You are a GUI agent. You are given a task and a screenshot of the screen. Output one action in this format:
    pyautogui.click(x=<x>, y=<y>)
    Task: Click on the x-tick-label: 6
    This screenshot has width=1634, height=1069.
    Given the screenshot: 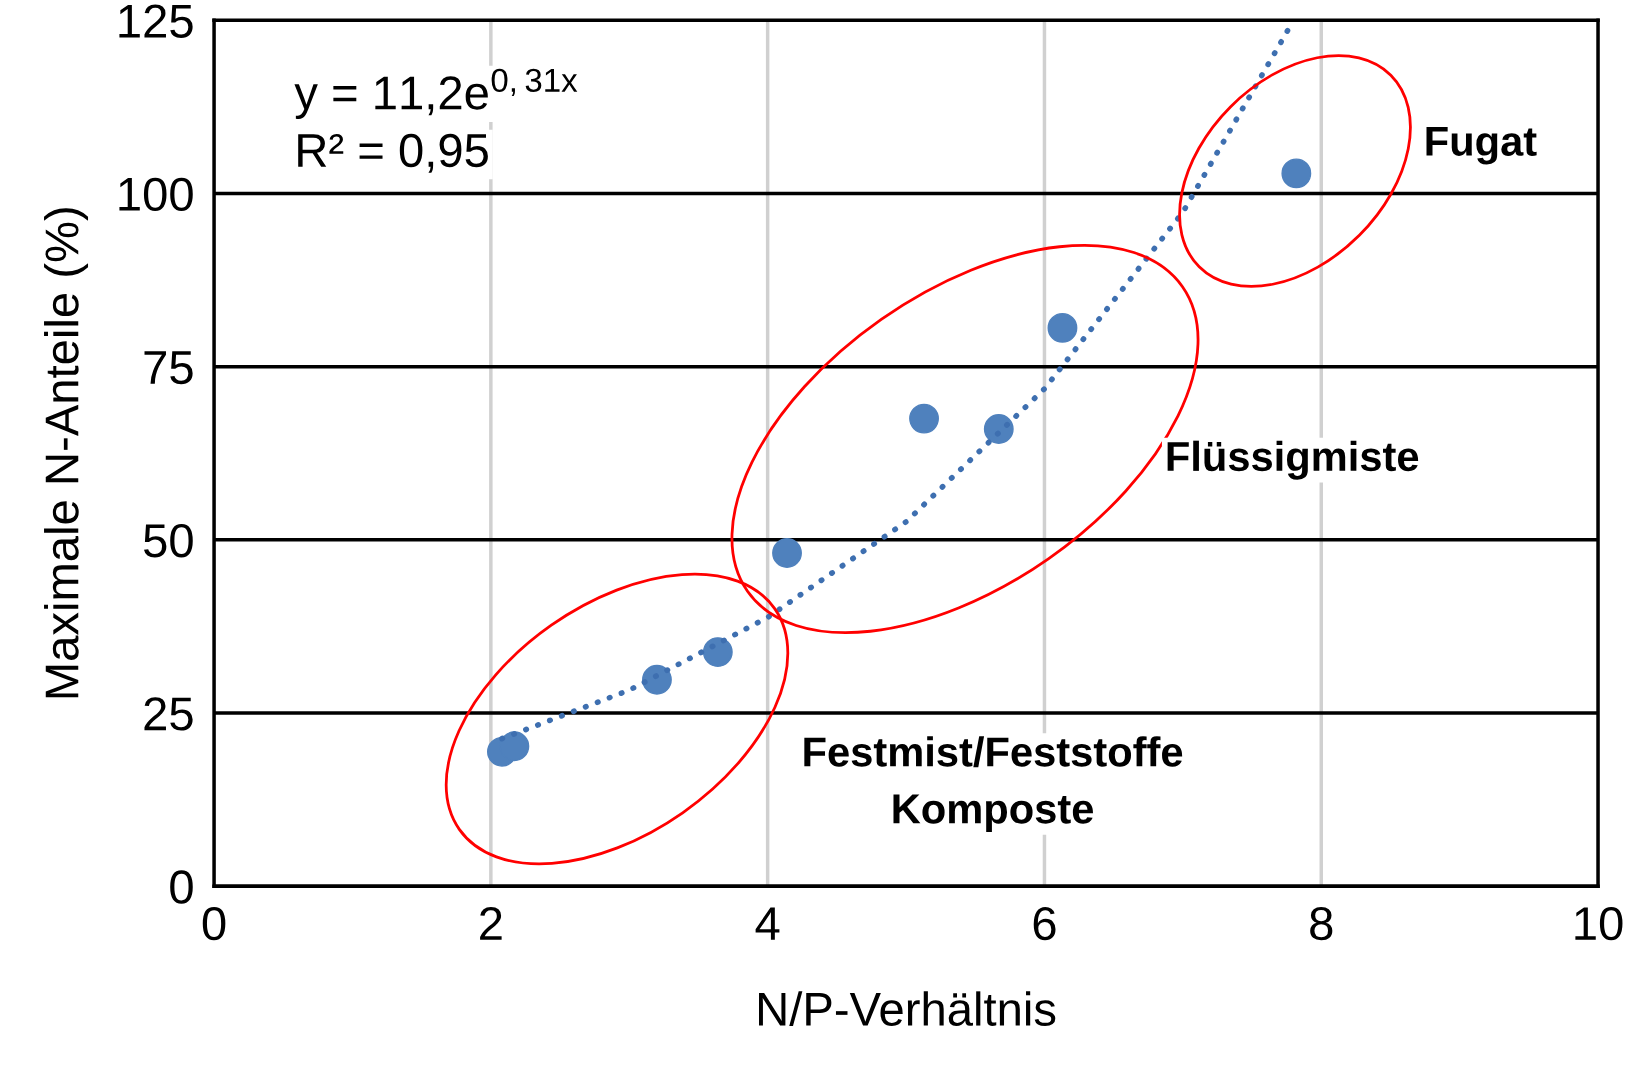 What is the action you would take?
    pyautogui.click(x=1044, y=923)
    